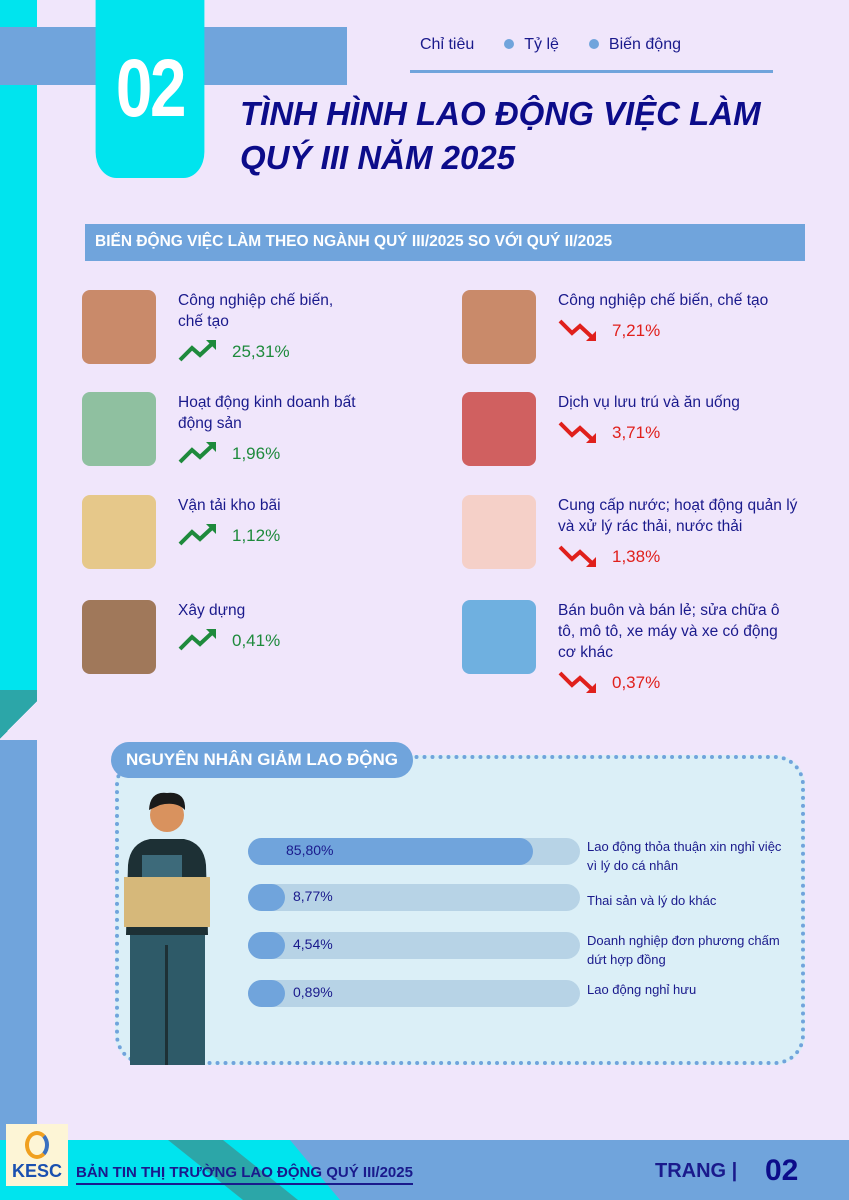  Describe the element at coordinates (591, 71) in the screenshot. I see `divider` at that location.